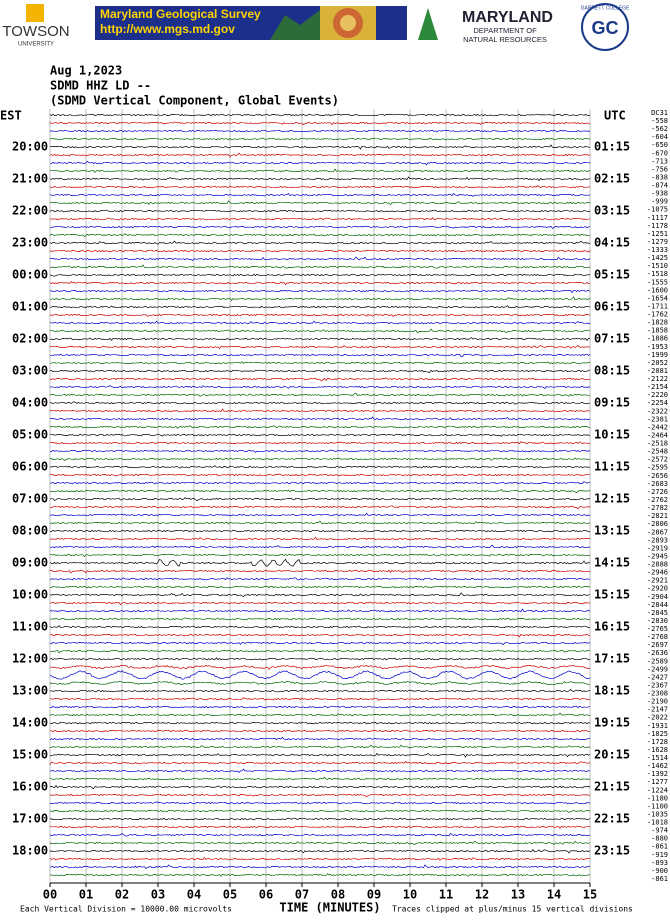  What do you see at coordinates (30, 723) in the screenshot?
I see `est-label: 14:00` at bounding box center [30, 723].